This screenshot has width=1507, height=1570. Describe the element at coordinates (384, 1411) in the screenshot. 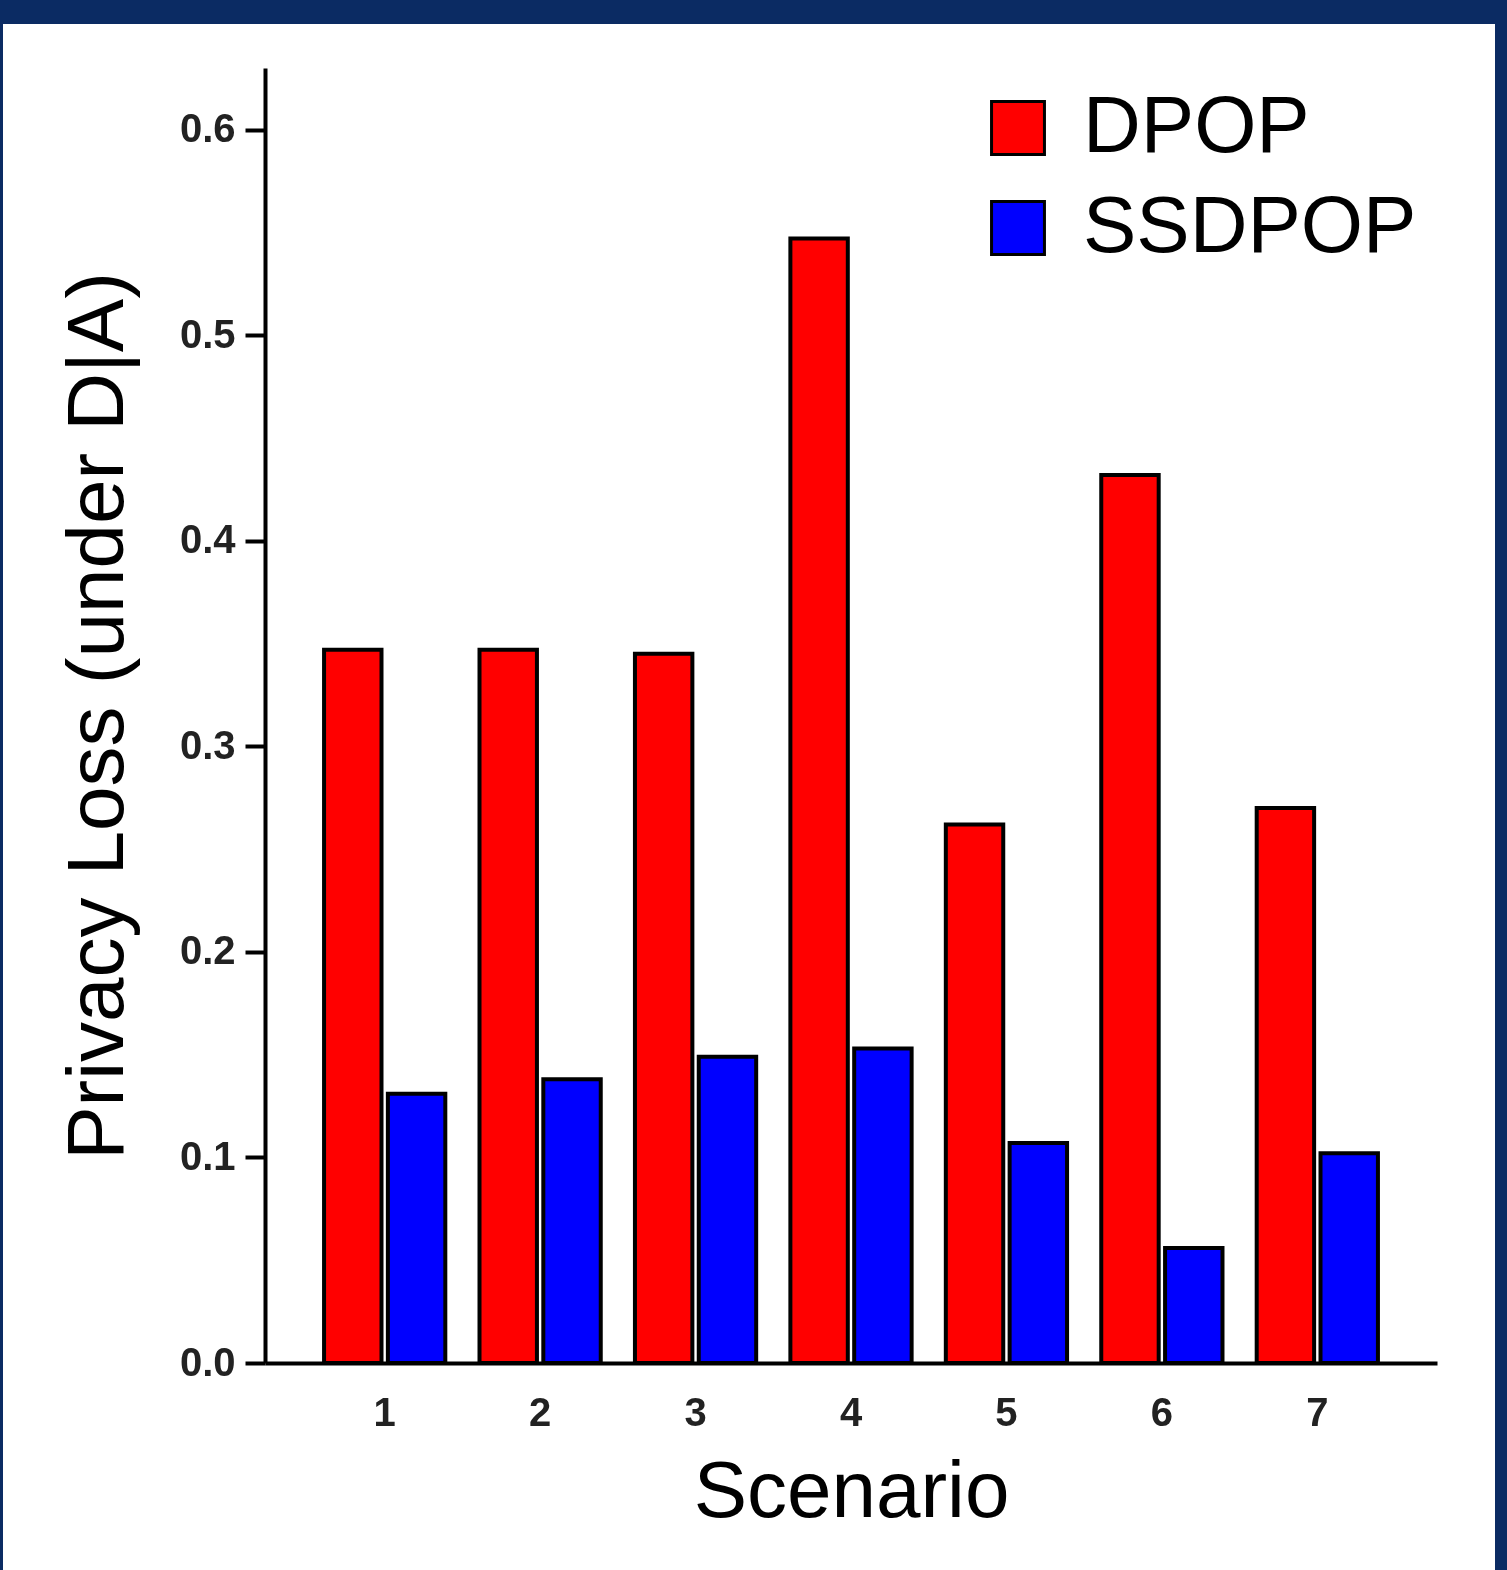

I see `x-tick-label: 1` at that location.